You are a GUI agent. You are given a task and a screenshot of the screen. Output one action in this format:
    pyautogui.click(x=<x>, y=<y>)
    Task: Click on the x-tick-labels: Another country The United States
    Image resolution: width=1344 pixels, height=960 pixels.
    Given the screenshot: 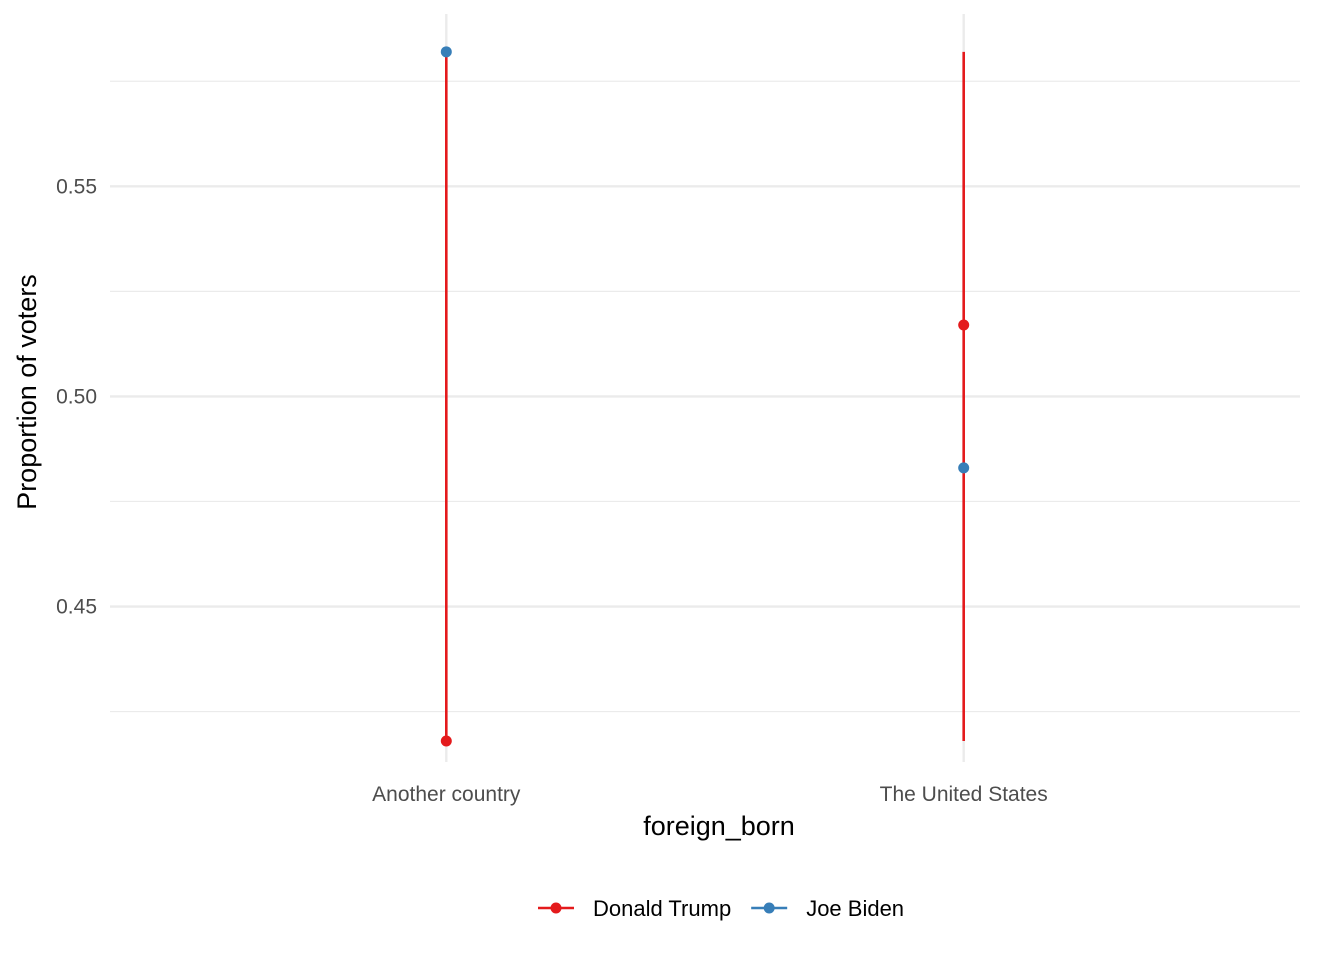 What is the action you would take?
    pyautogui.click(x=710, y=794)
    